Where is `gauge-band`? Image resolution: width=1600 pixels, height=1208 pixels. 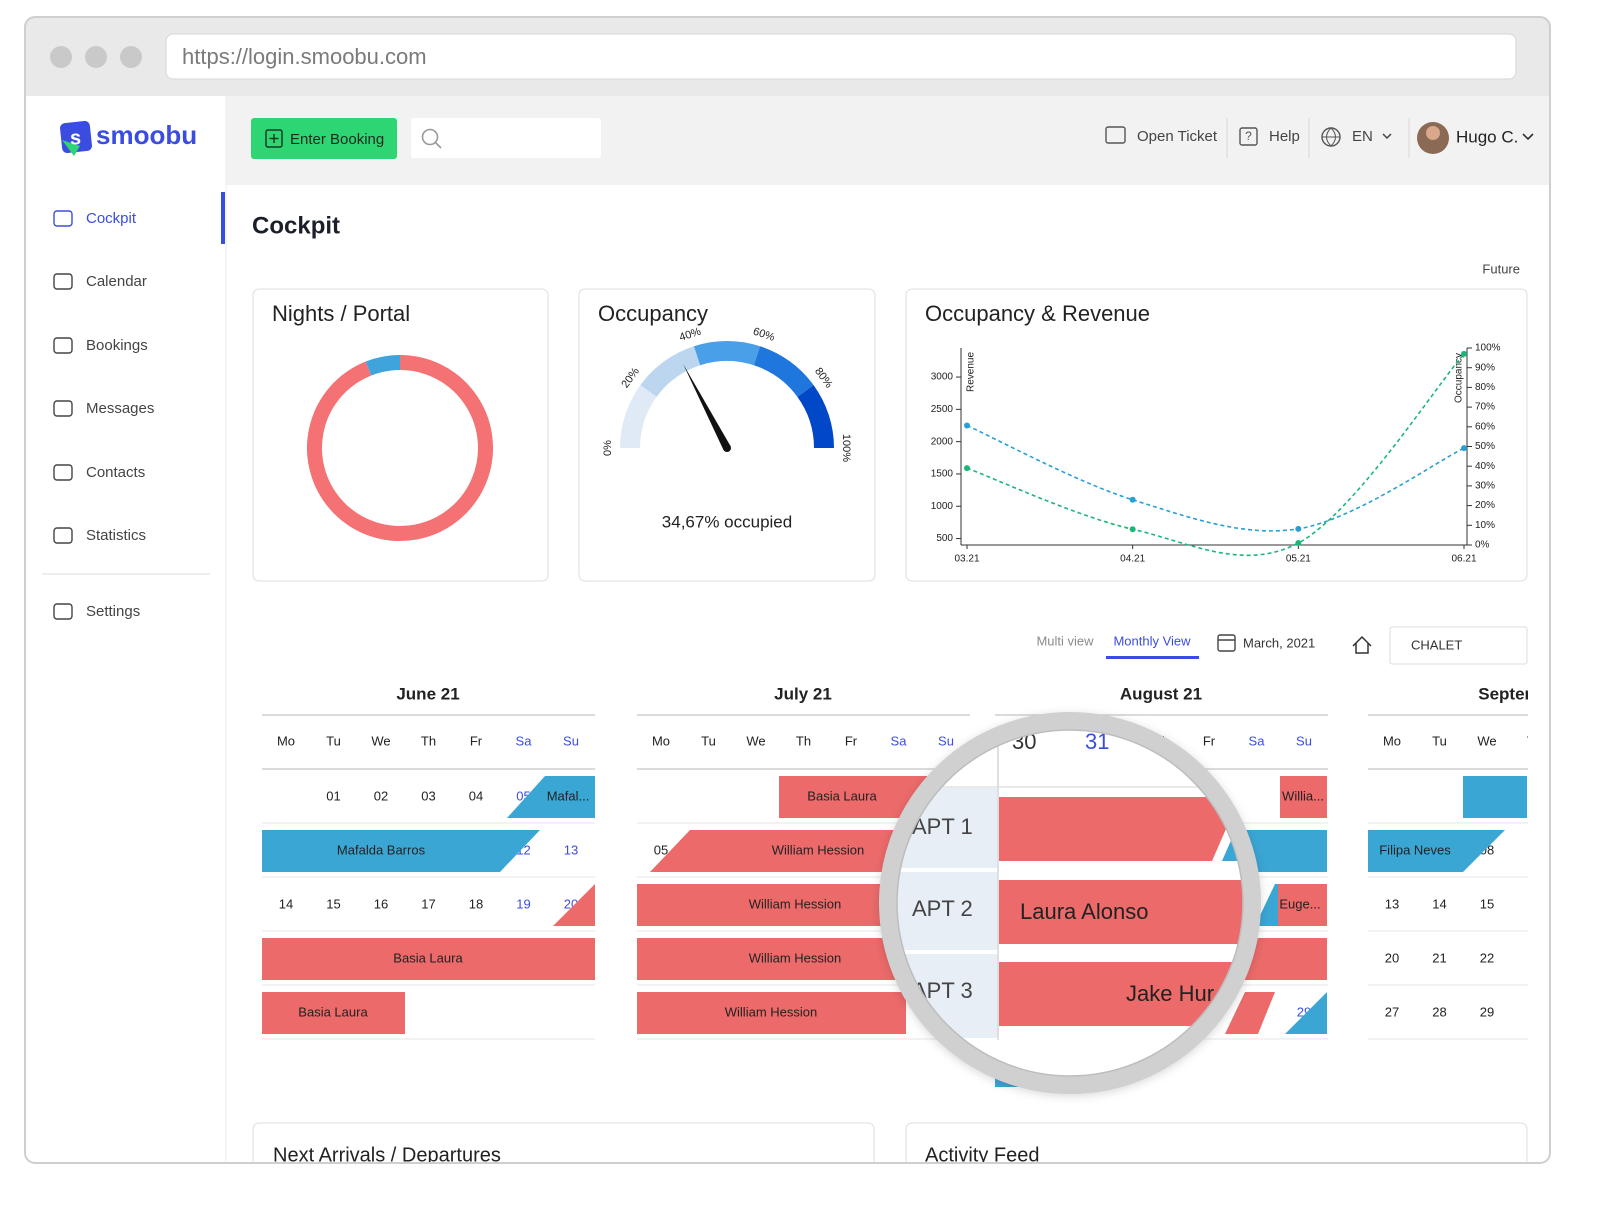
gauge-band is located at coordinates (783, 372).